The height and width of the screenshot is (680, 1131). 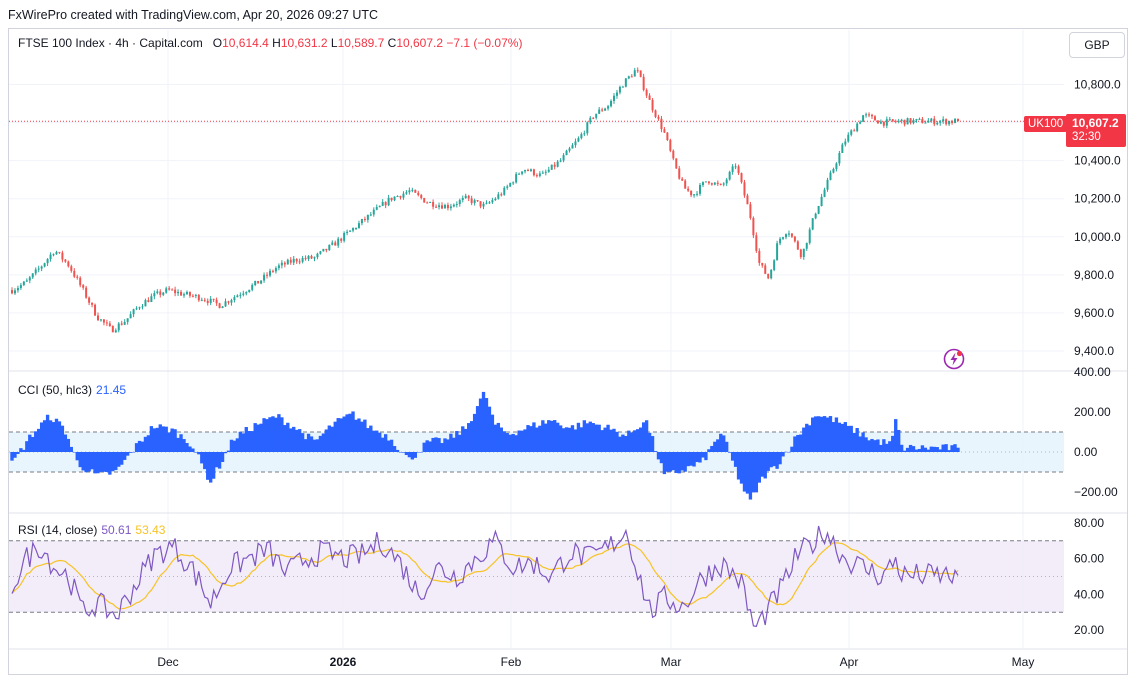 What do you see at coordinates (58, 530) in the screenshot?
I see `rsi-label: RSI (14, close)` at bounding box center [58, 530].